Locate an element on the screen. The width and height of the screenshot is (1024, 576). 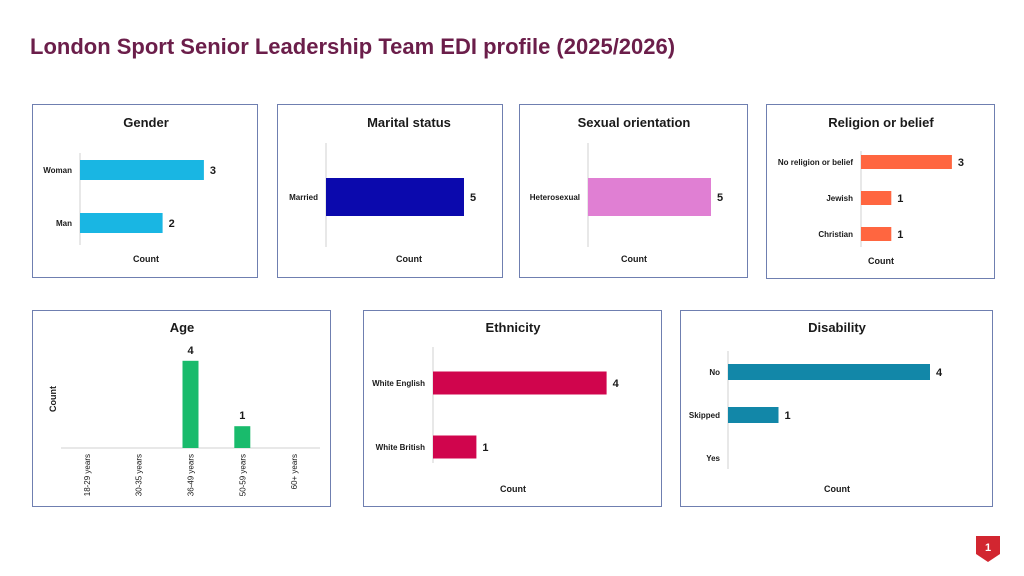
category-label: 50-59 years is located at coordinates (242, 475).